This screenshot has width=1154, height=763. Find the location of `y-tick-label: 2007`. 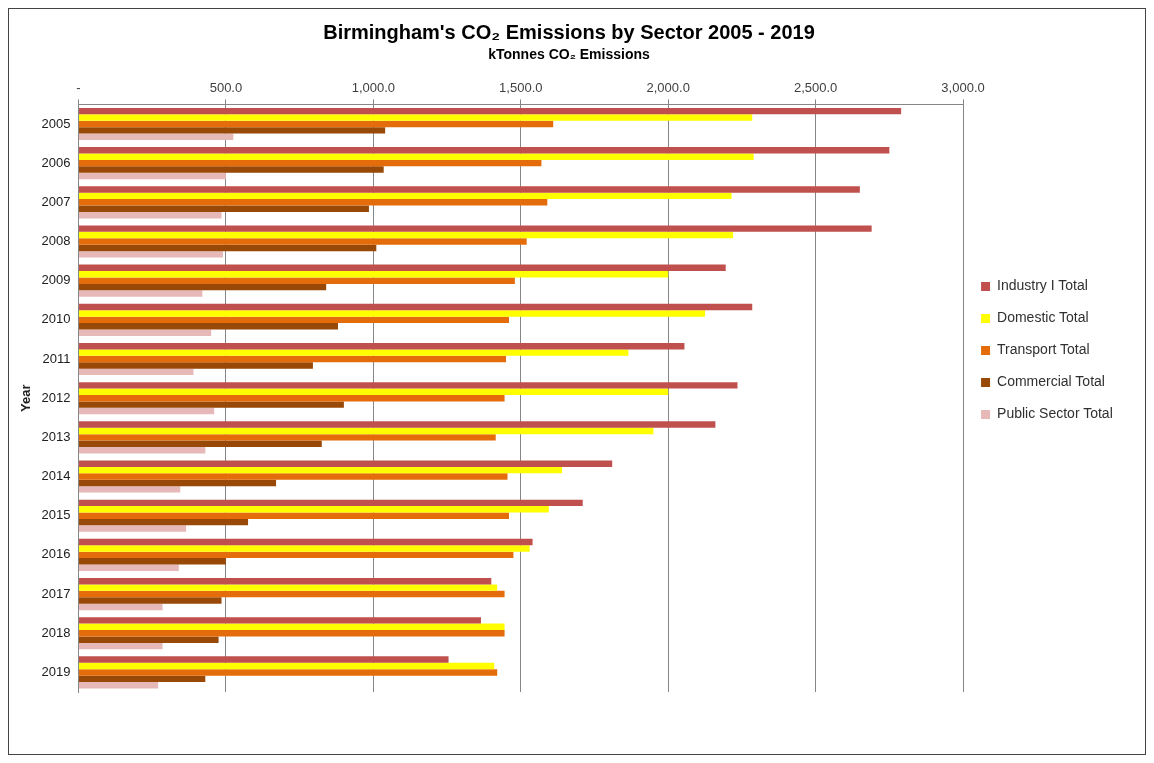

y-tick-label: 2007 is located at coordinates (56, 201).